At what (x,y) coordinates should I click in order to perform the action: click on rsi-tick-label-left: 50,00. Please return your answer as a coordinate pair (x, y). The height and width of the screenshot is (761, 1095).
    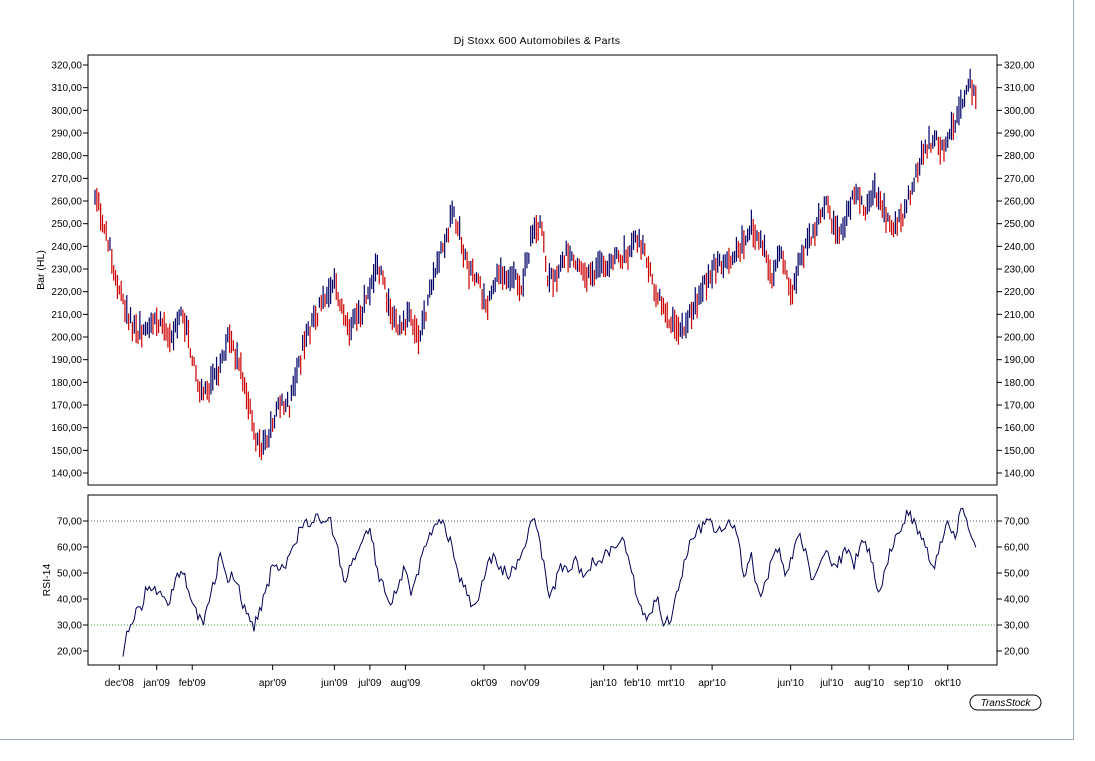
    Looking at the image, I should click on (69, 574).